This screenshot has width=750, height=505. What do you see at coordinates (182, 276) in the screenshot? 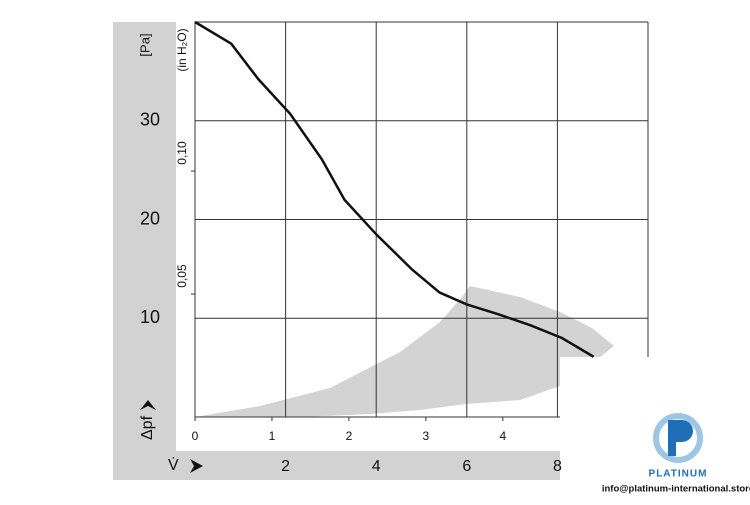
I see `y2-tick-label: 0,05` at bounding box center [182, 276].